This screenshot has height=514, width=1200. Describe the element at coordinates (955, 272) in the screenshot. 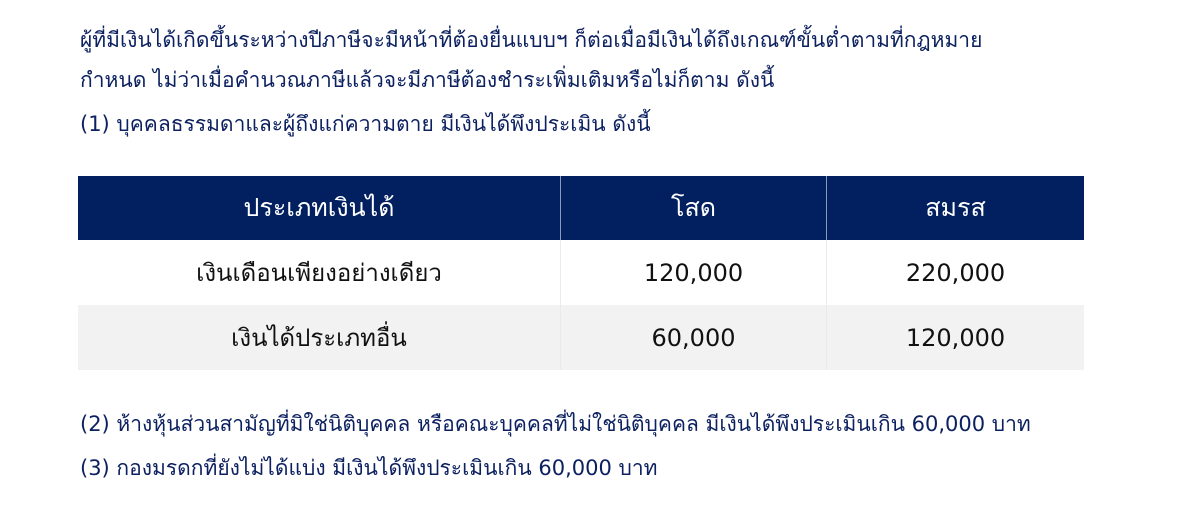

I see `cell-married: 220,000` at that location.